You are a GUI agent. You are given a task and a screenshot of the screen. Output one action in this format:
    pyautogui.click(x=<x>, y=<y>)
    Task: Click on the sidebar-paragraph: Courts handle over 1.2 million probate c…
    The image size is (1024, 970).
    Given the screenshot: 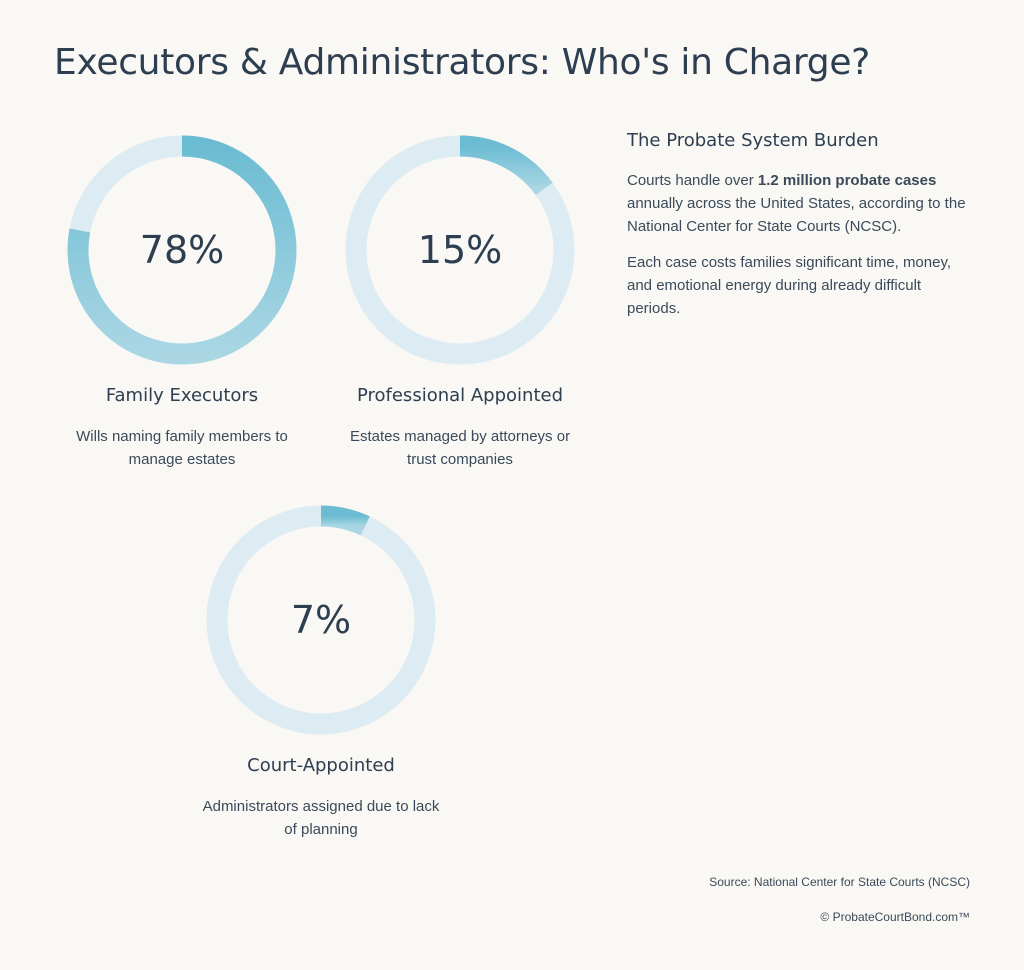 What is the action you would take?
    pyautogui.click(x=799, y=203)
    